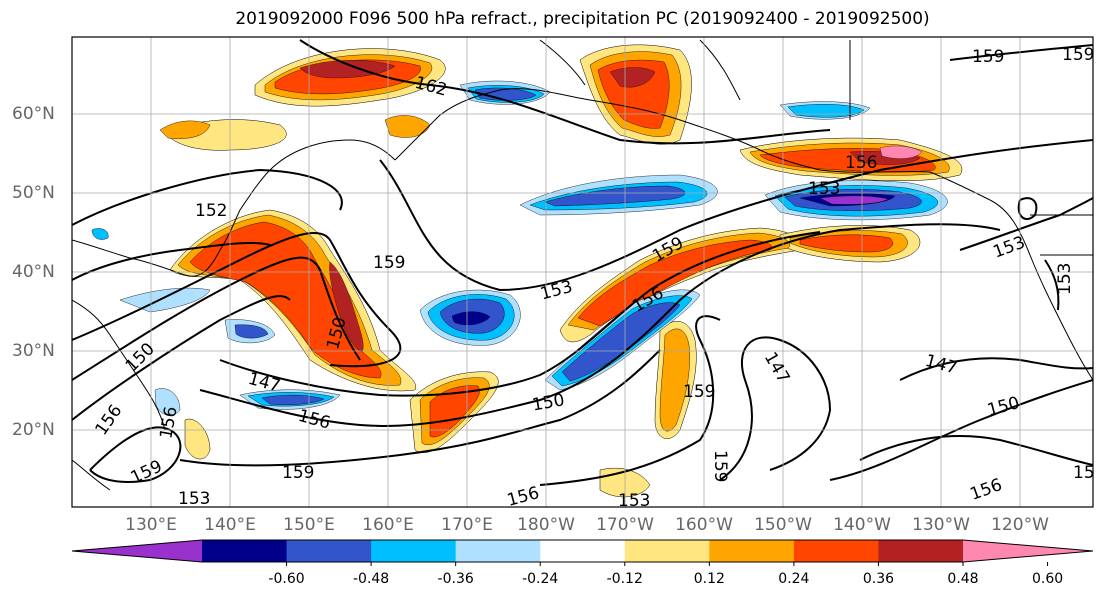 The image size is (1105, 601). Describe the element at coordinates (1084, 473) in the screenshot. I see `contour-label: 15` at that location.